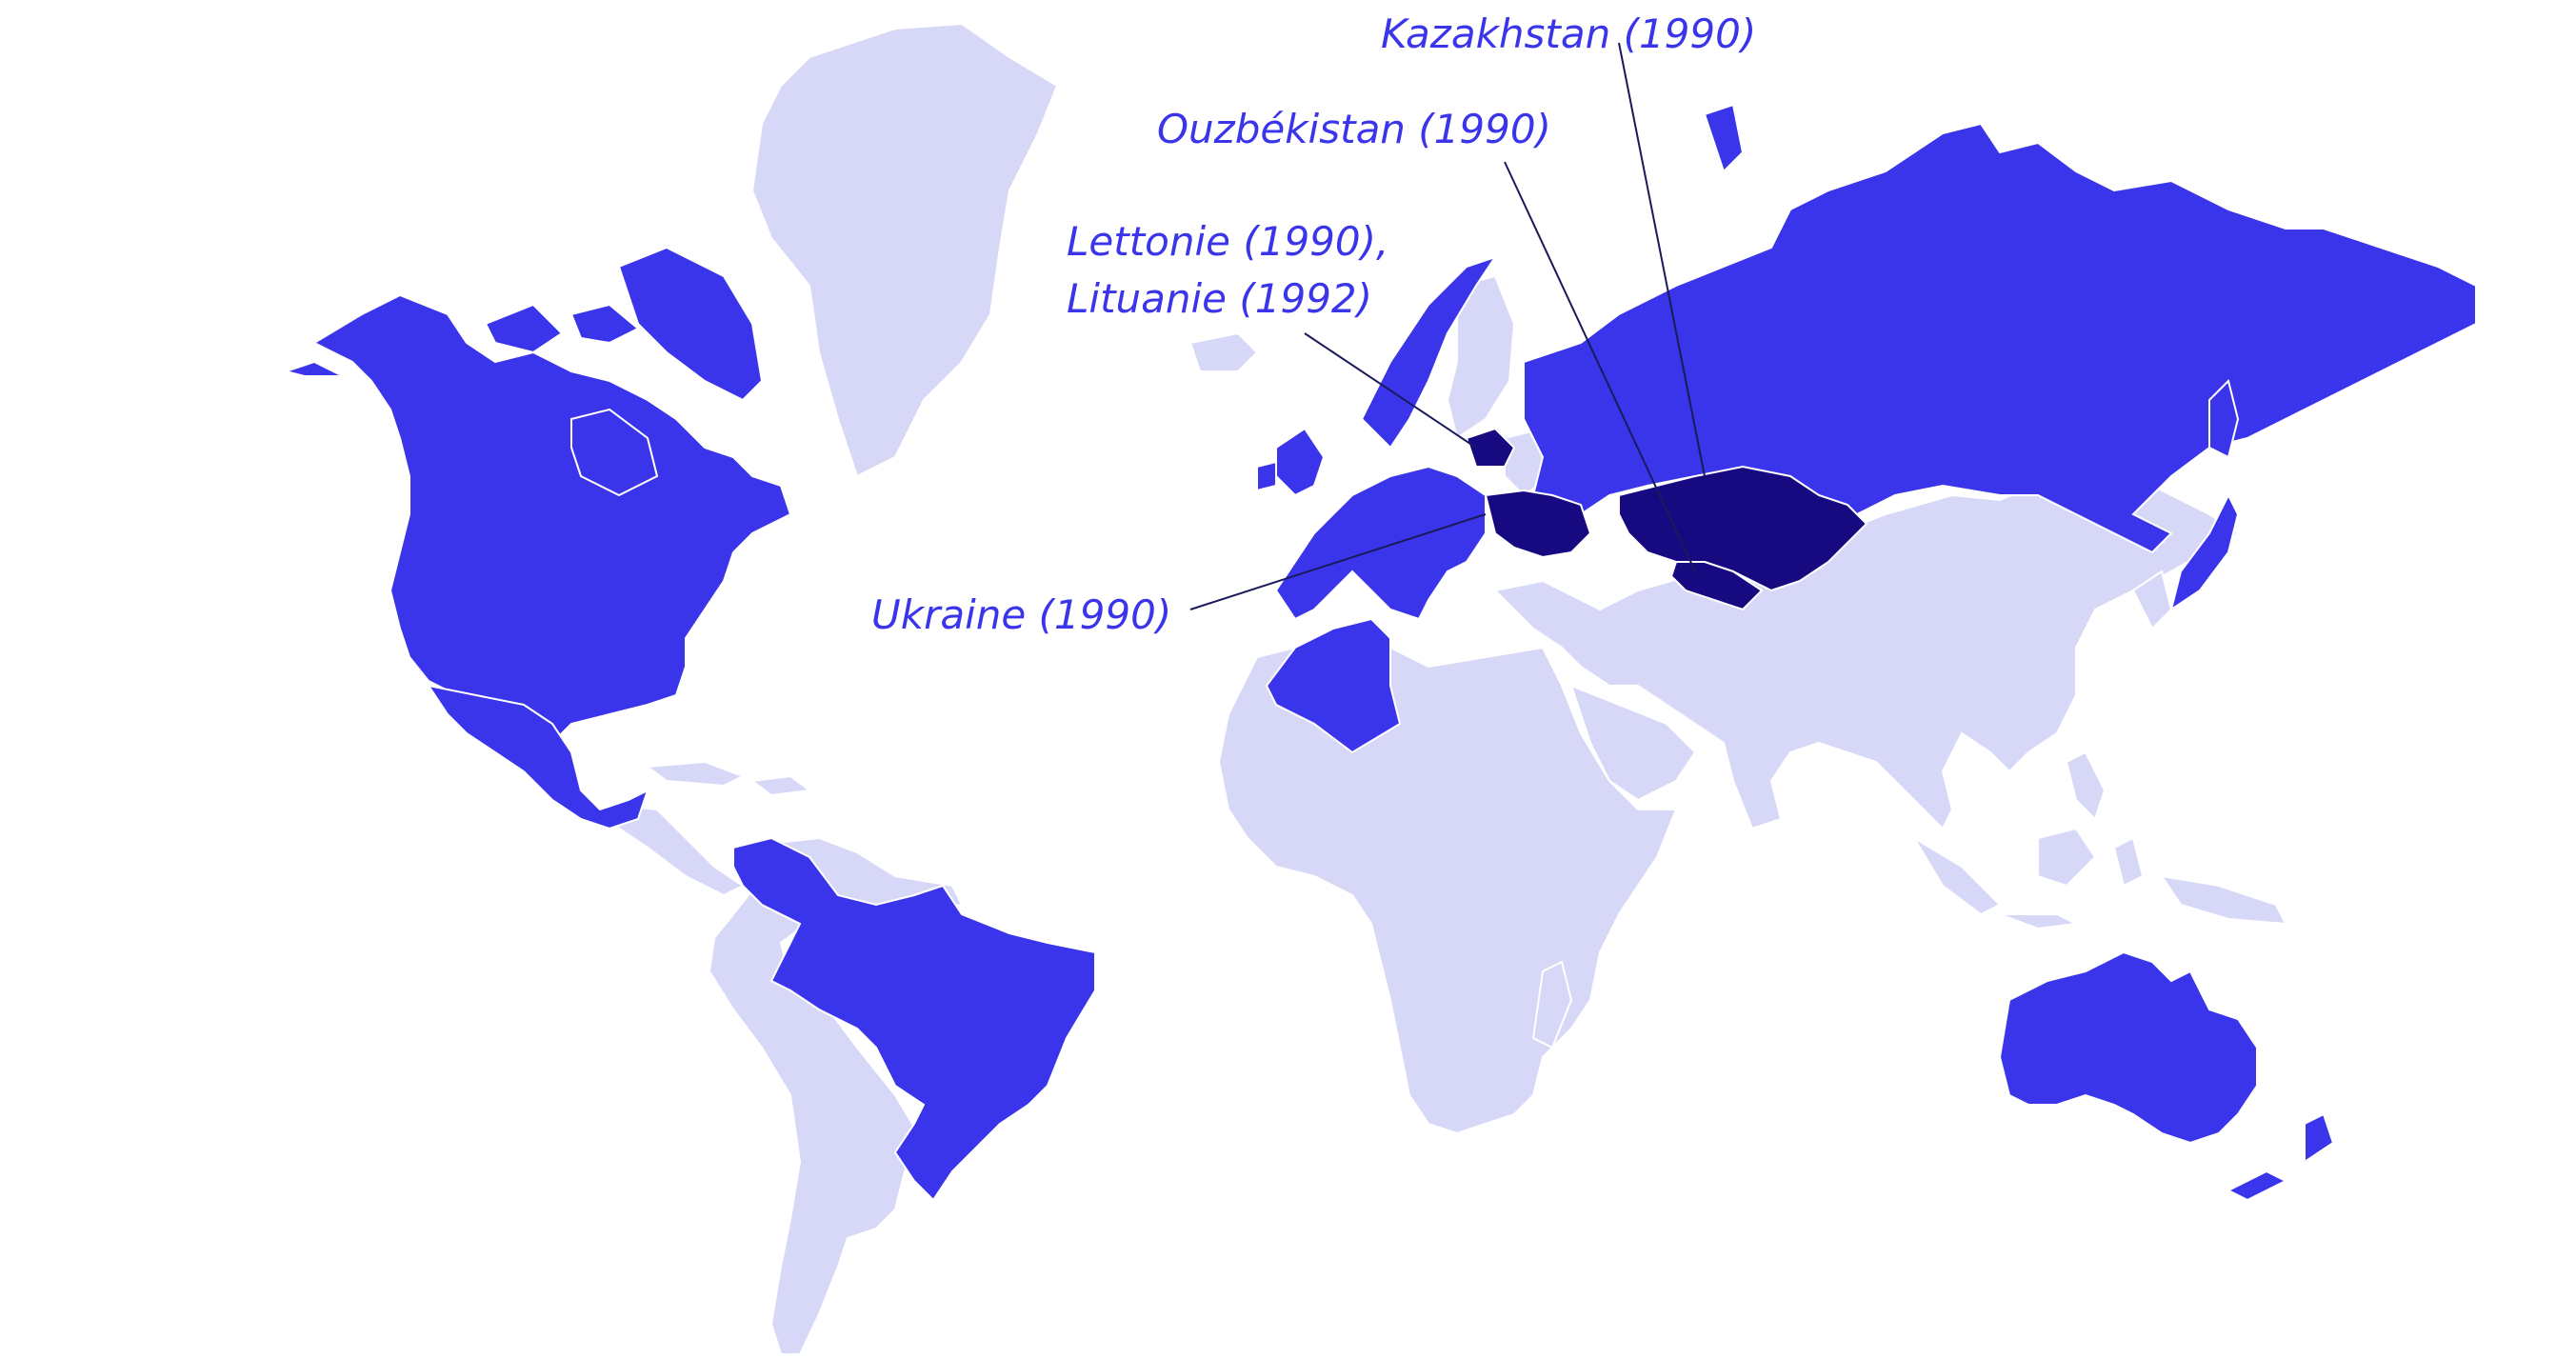 The height and width of the screenshot is (1359, 2576). I want to click on united-kingdom, so click(1300, 462).